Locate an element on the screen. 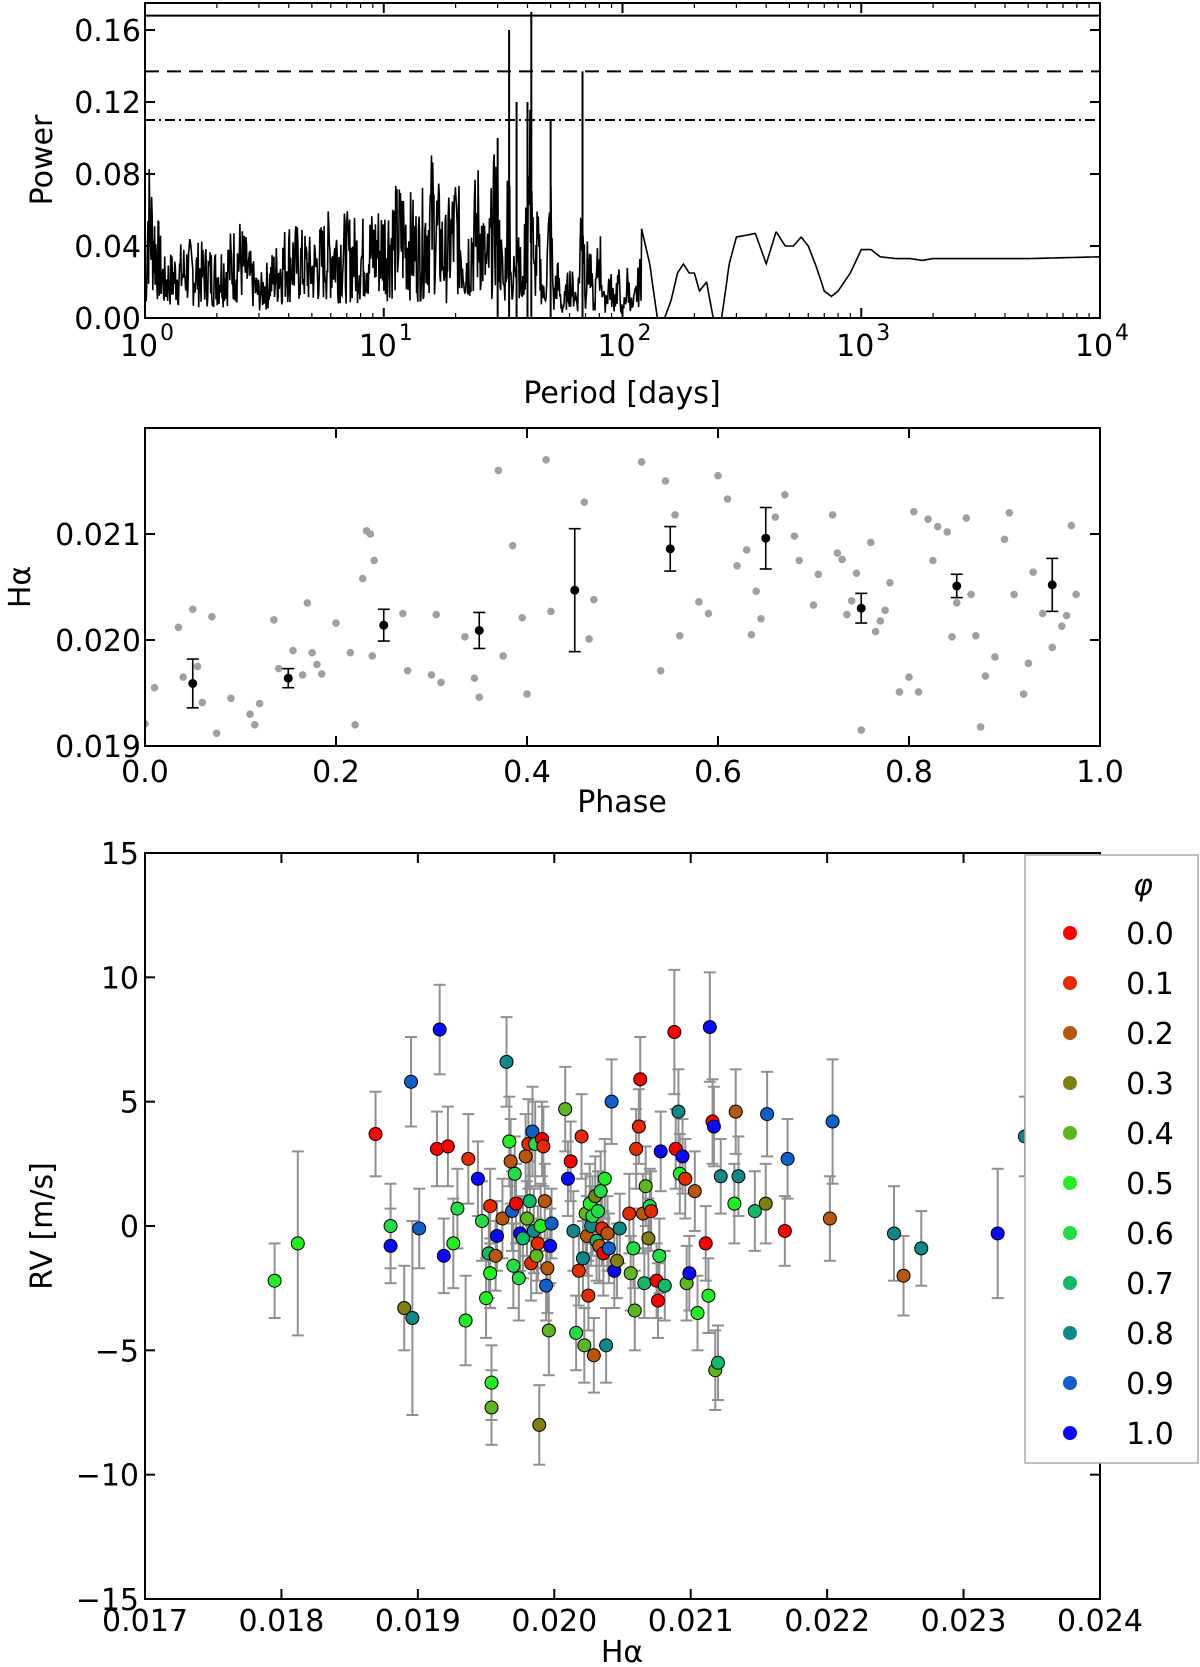 The image size is (1200, 1667). periodogram-plot-area is located at coordinates (622, 165).